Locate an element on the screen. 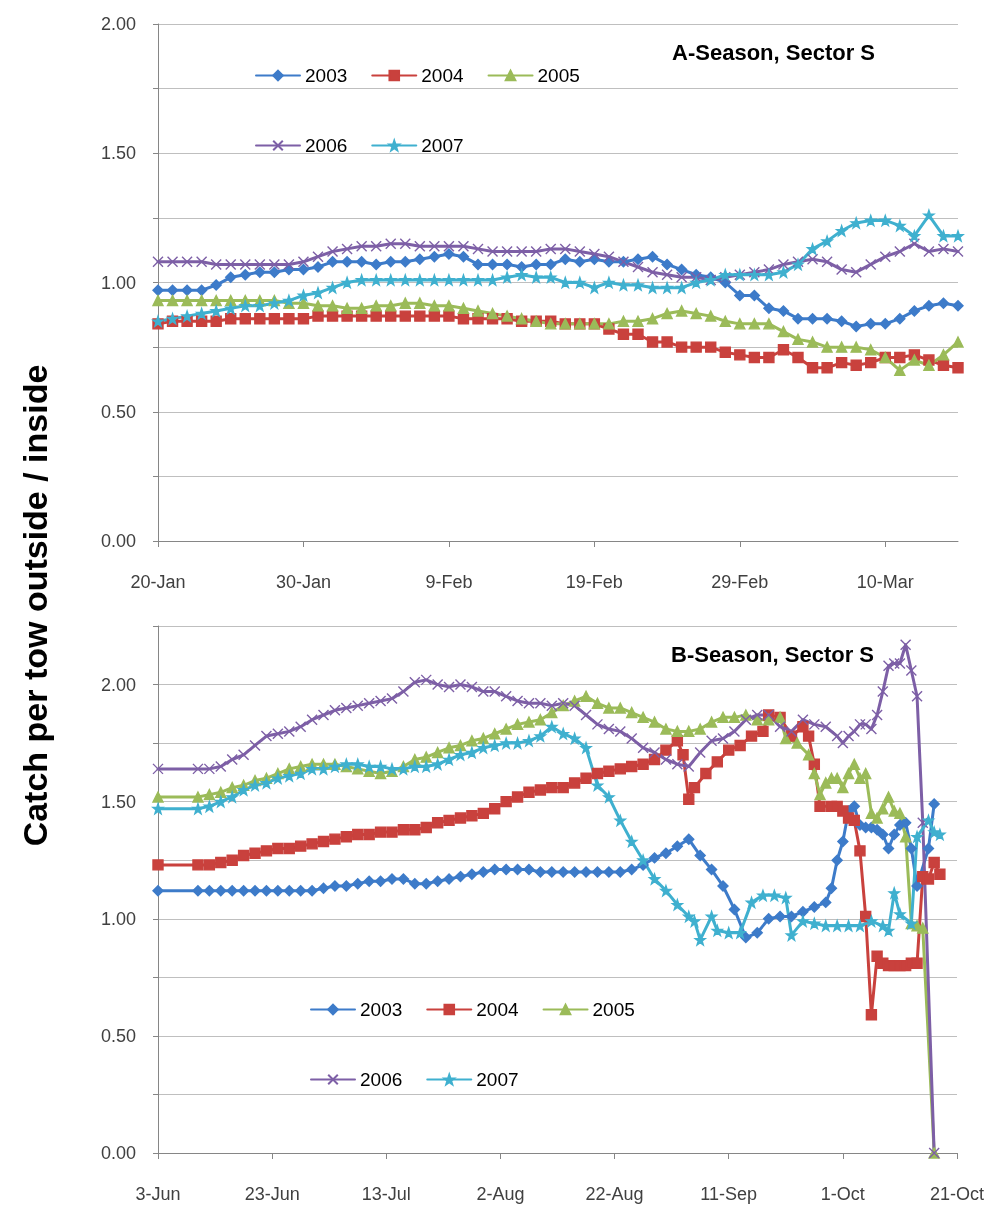  text: B-Season, Sector S is located at coordinates (772, 654).